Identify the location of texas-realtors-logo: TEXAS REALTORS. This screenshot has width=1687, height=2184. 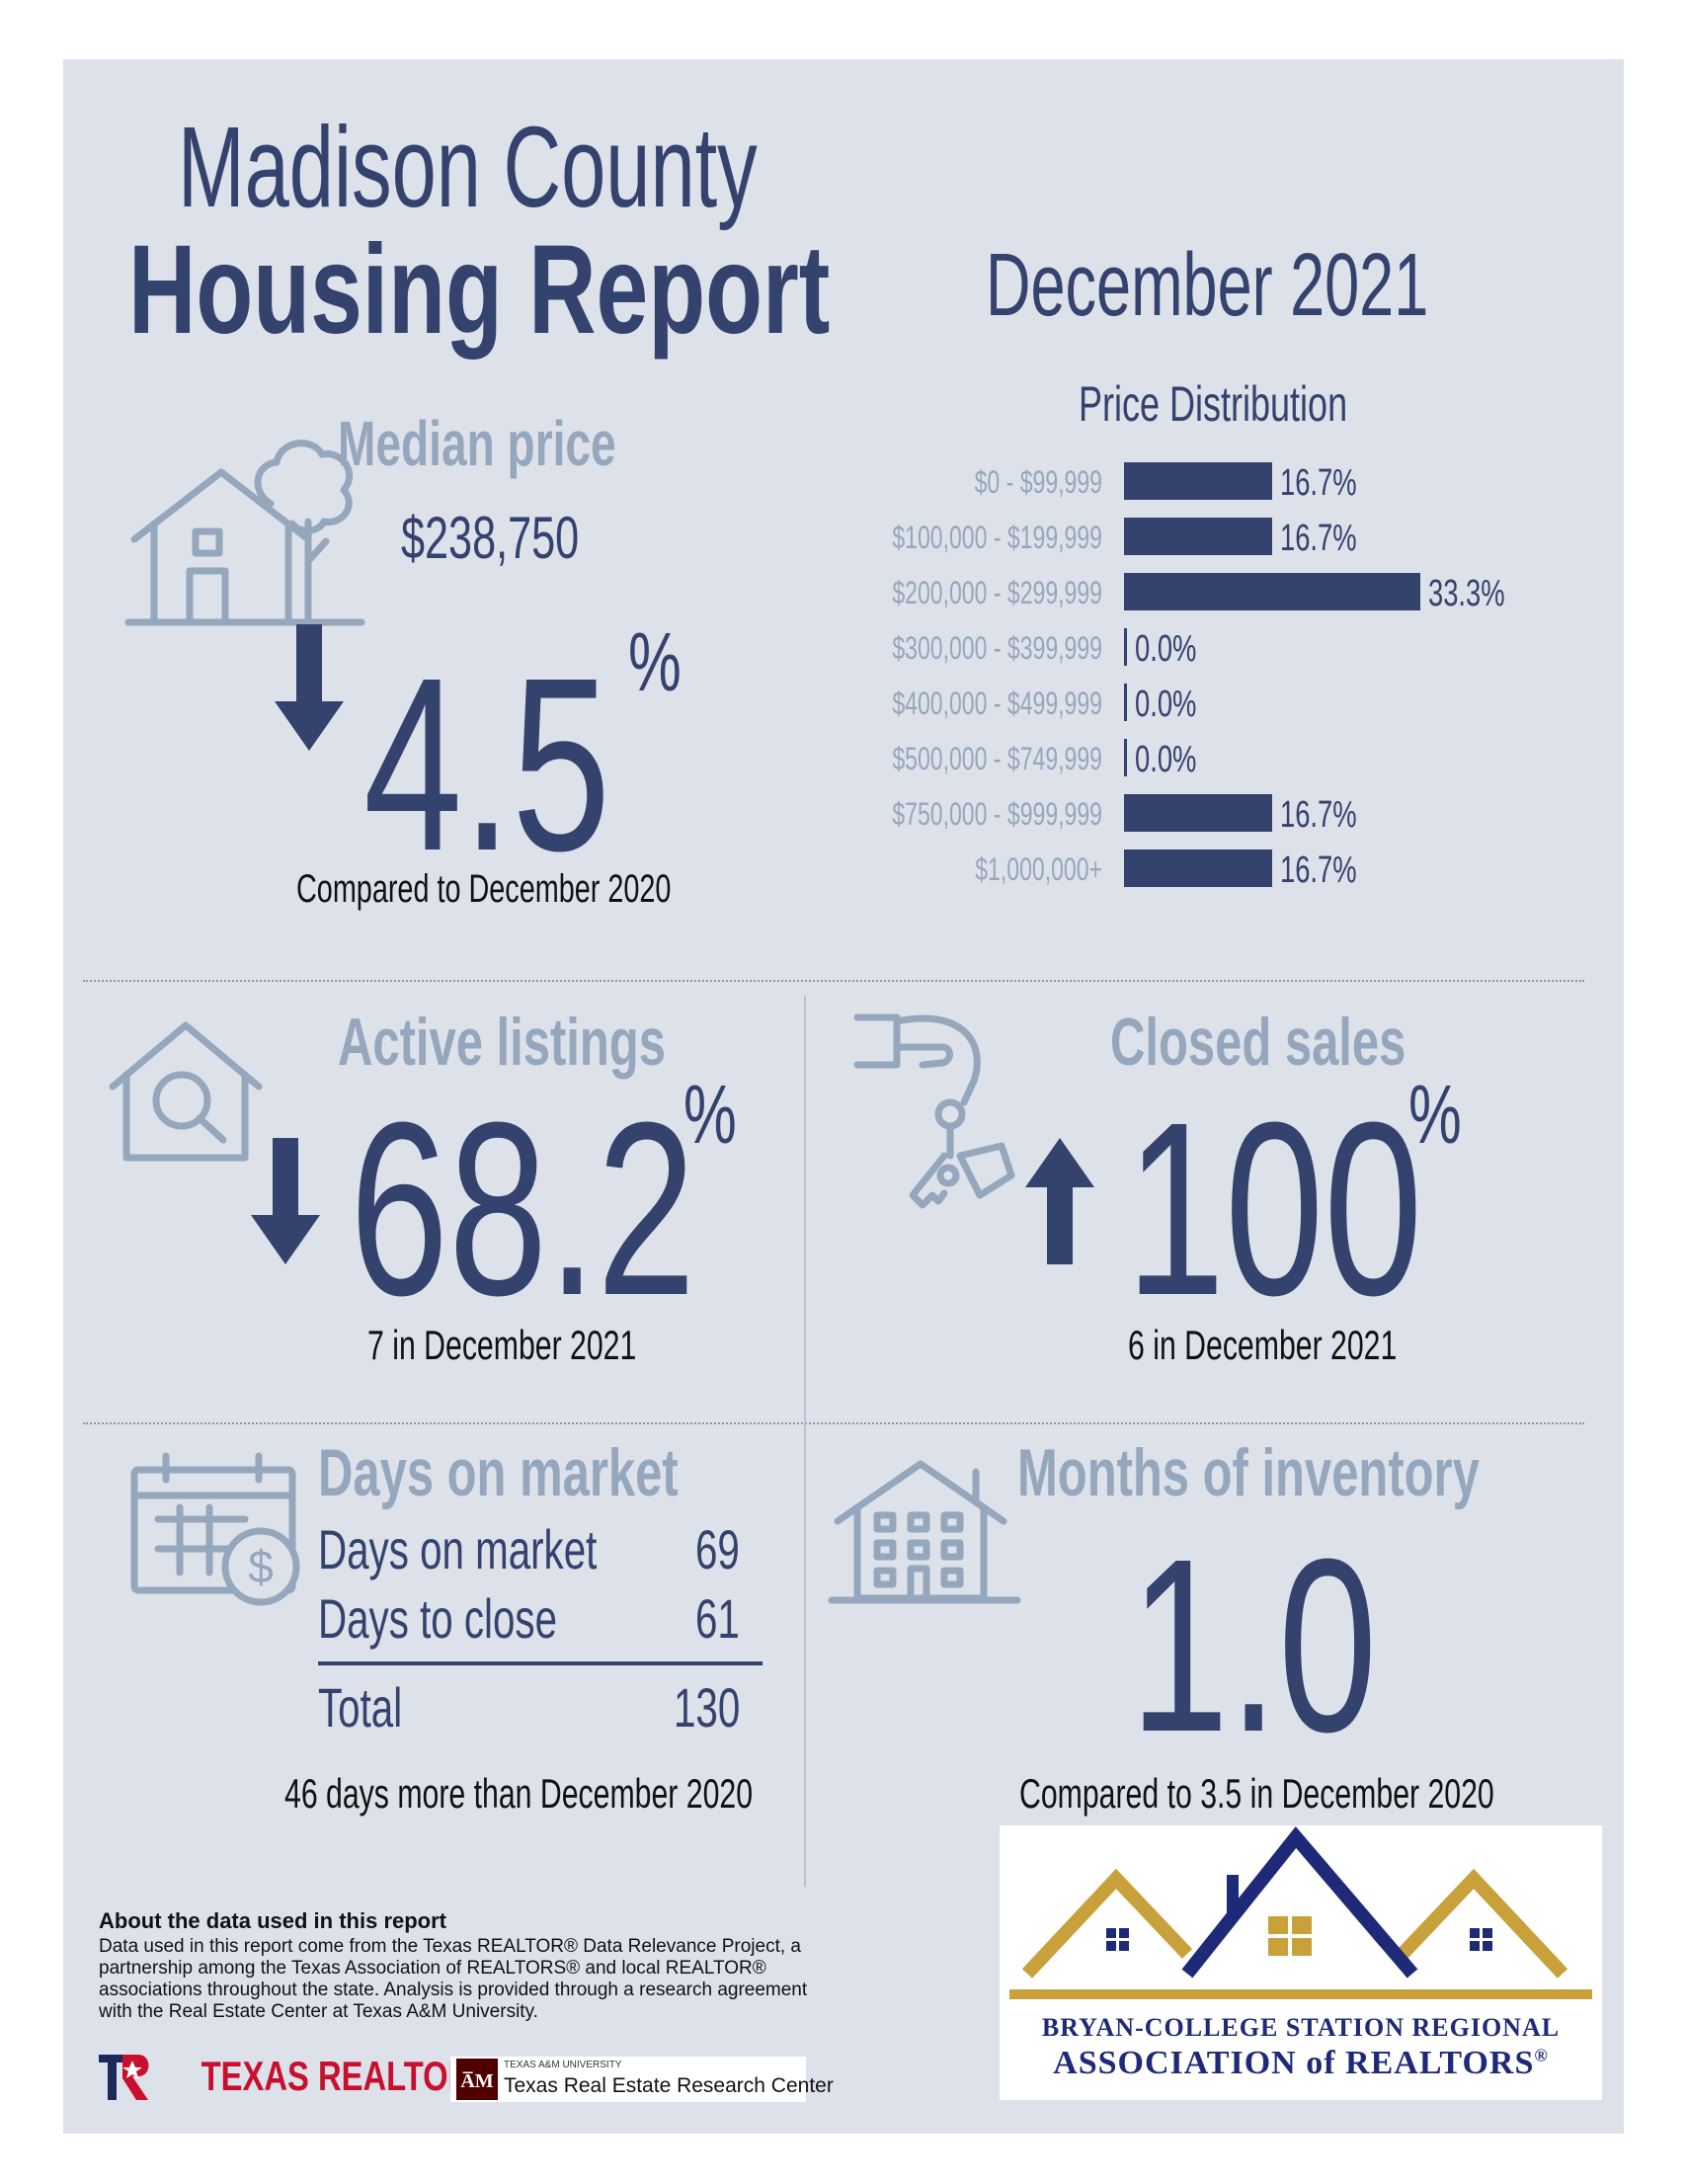
(347, 2076).